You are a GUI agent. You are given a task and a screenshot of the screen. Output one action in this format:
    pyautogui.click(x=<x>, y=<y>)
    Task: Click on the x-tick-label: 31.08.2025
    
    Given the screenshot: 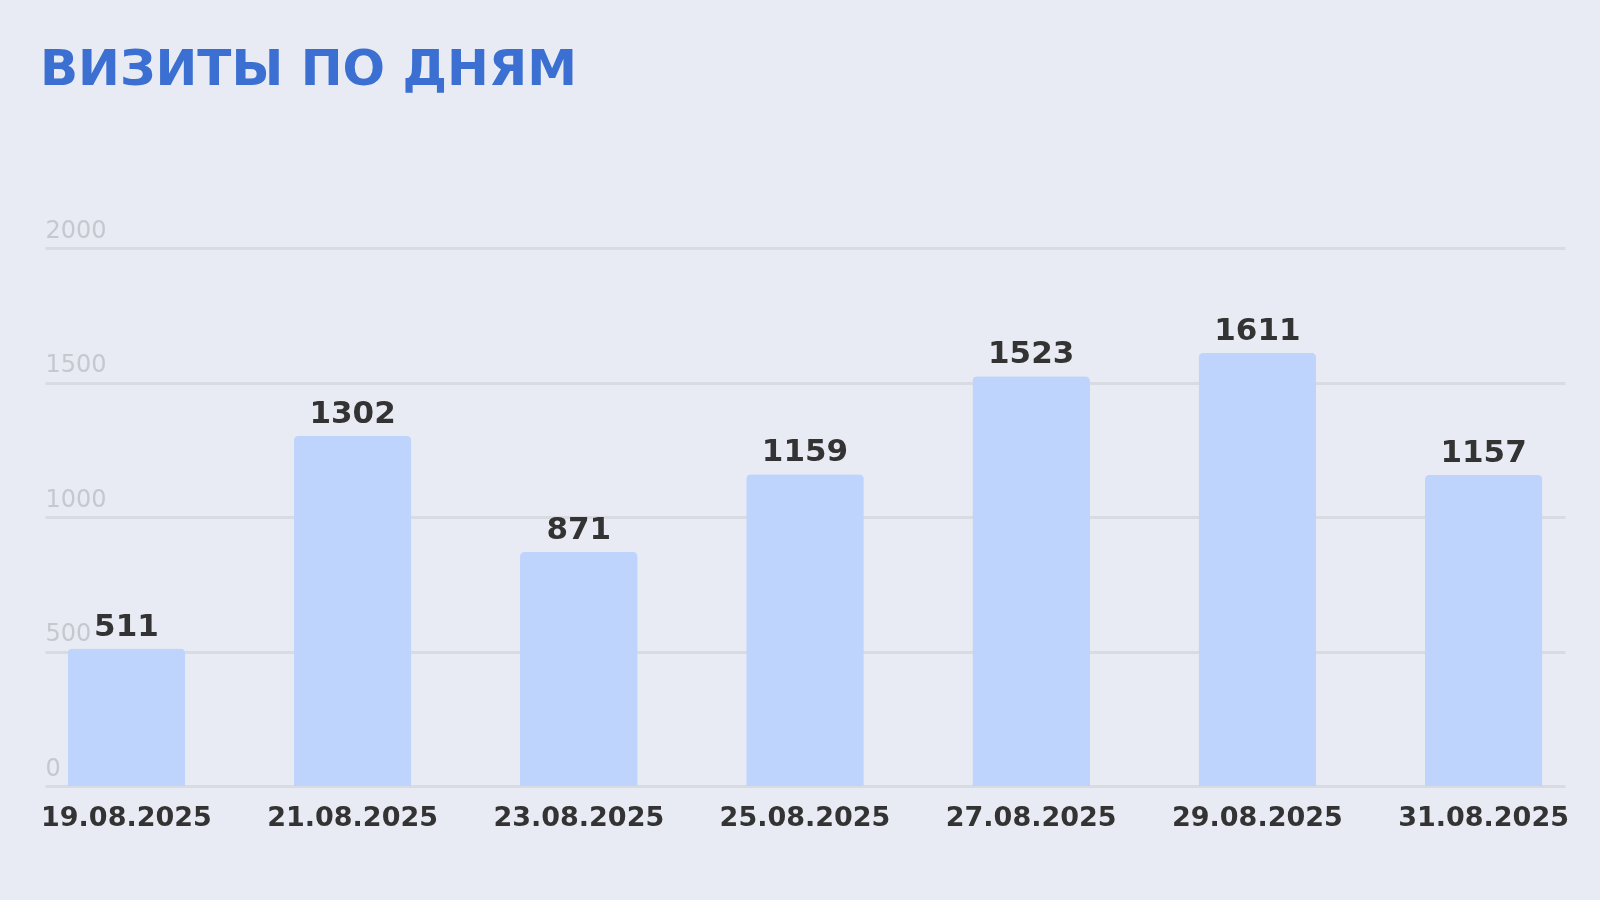 What is the action you would take?
    pyautogui.click(x=1483, y=816)
    